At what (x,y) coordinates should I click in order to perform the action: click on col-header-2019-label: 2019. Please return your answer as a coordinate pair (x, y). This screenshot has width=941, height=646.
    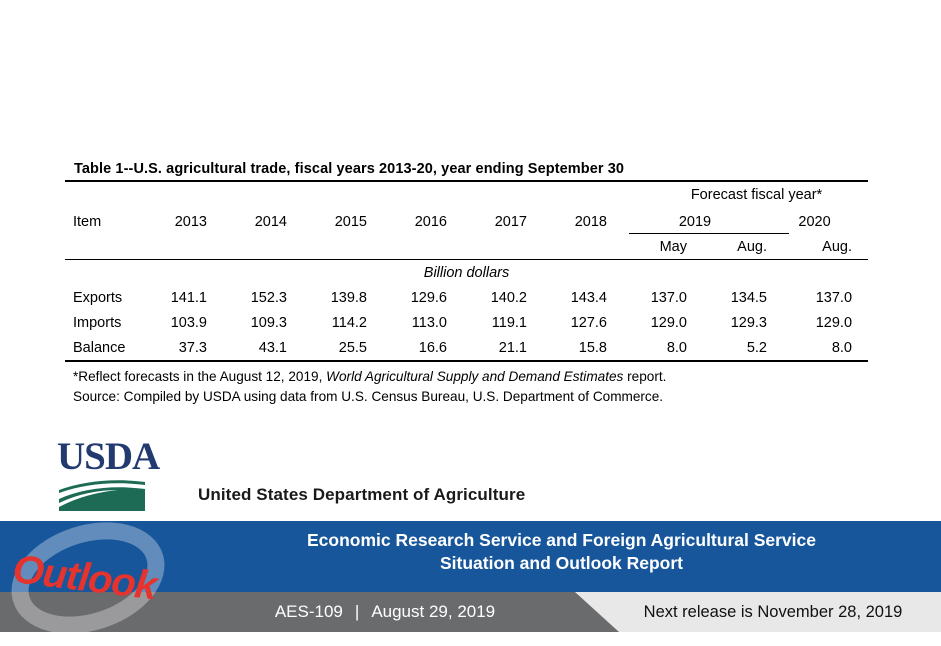
    Looking at the image, I should click on (695, 221).